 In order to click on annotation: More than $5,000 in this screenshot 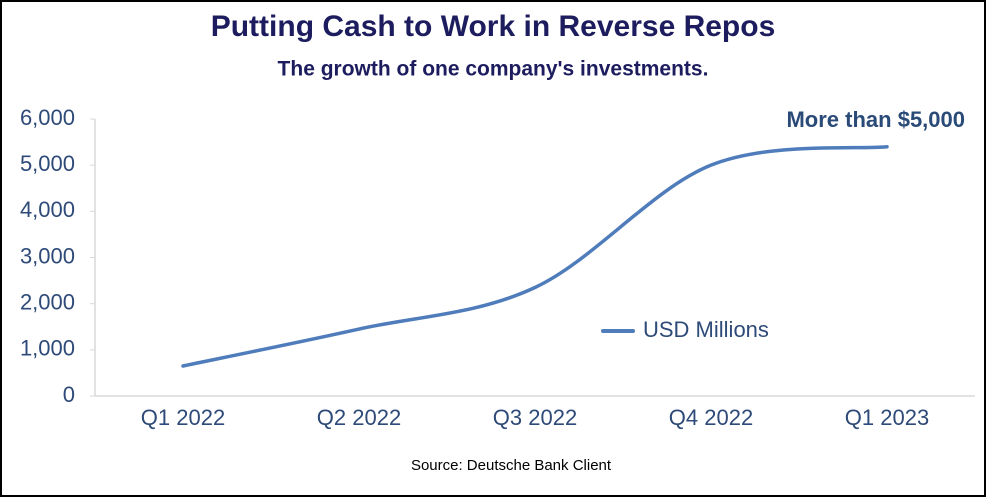, I will do `click(875, 119)`.